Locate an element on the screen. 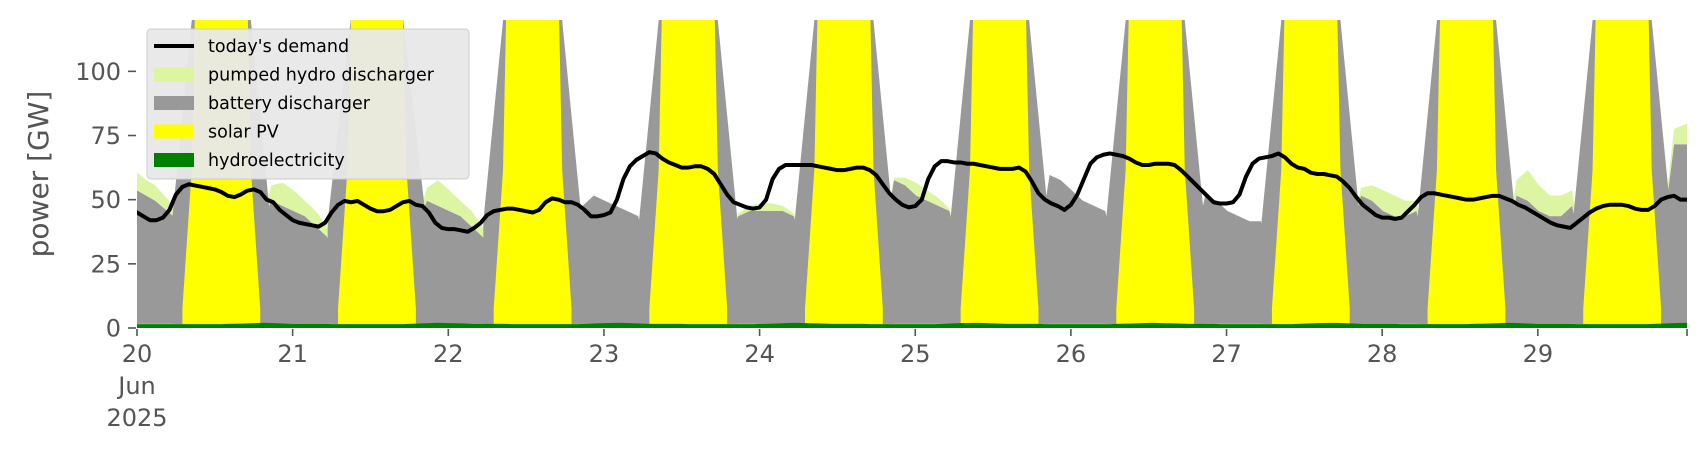 This screenshot has height=460, width=1706. x-tick-label: 22 is located at coordinates (448, 354).